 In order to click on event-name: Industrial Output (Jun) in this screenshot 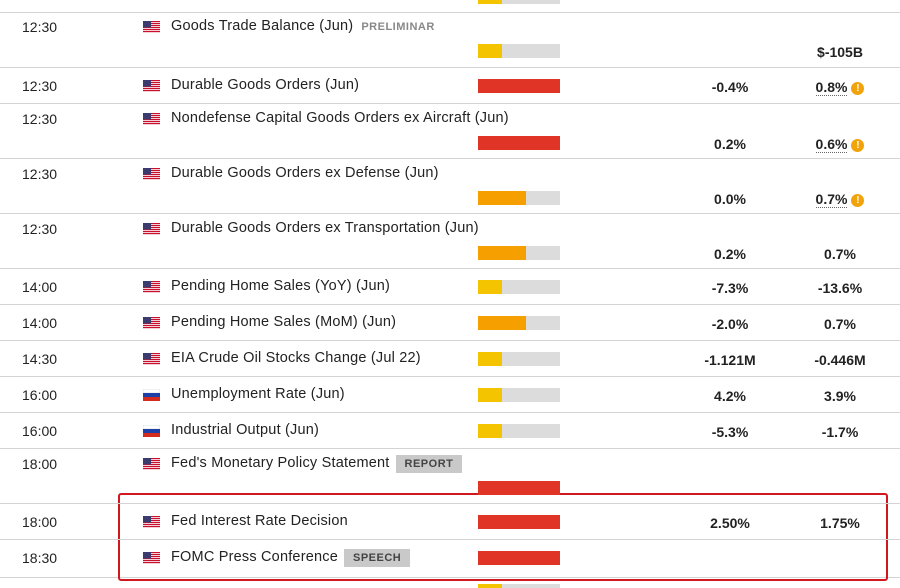, I will do `click(245, 430)`.